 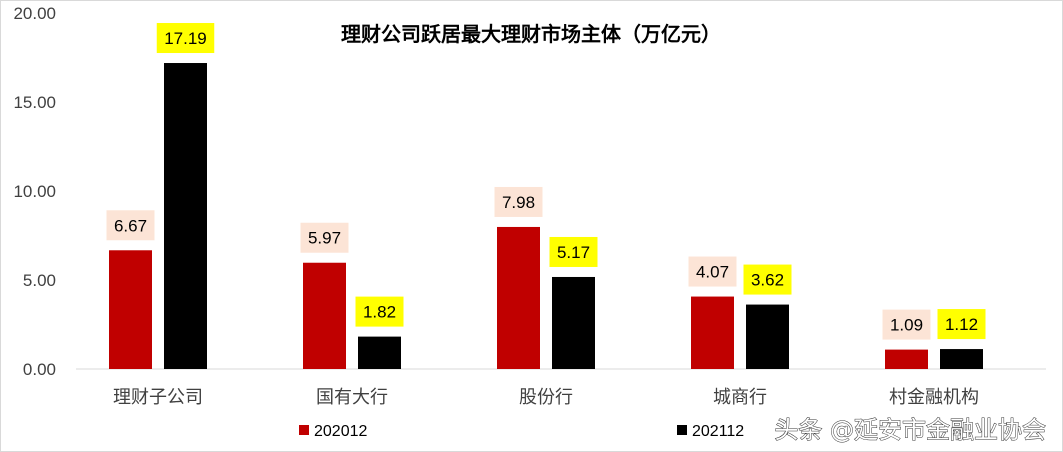 I want to click on data-label: 1.09, so click(x=906, y=325).